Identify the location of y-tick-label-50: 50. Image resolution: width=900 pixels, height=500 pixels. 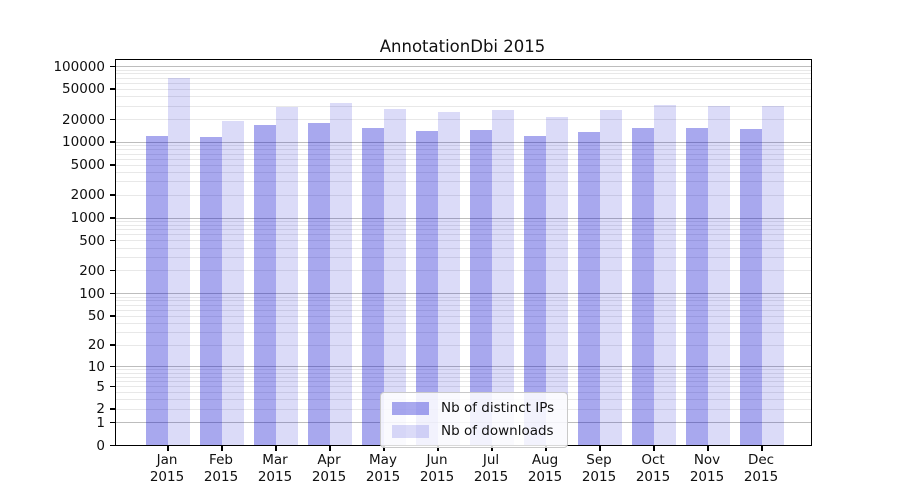
(96, 316).